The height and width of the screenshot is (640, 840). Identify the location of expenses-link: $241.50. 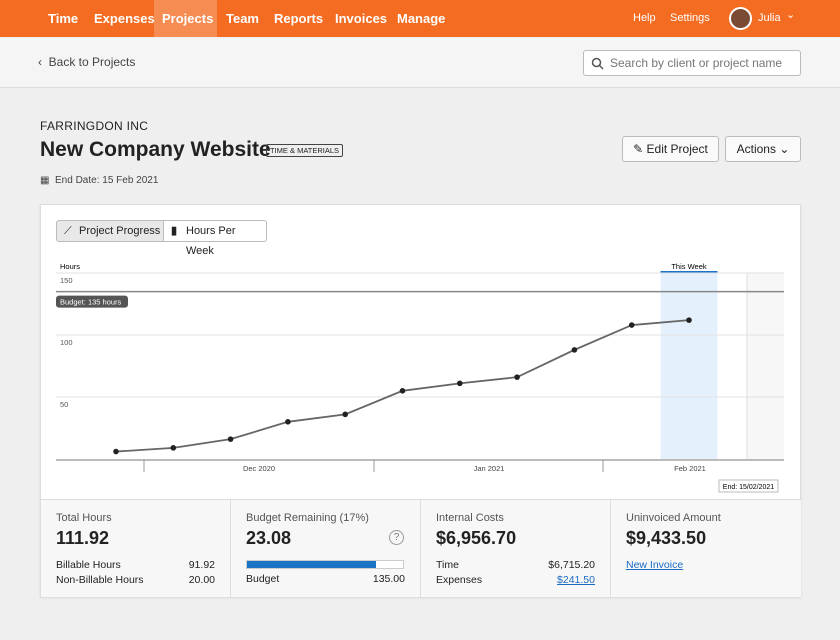
(576, 580).